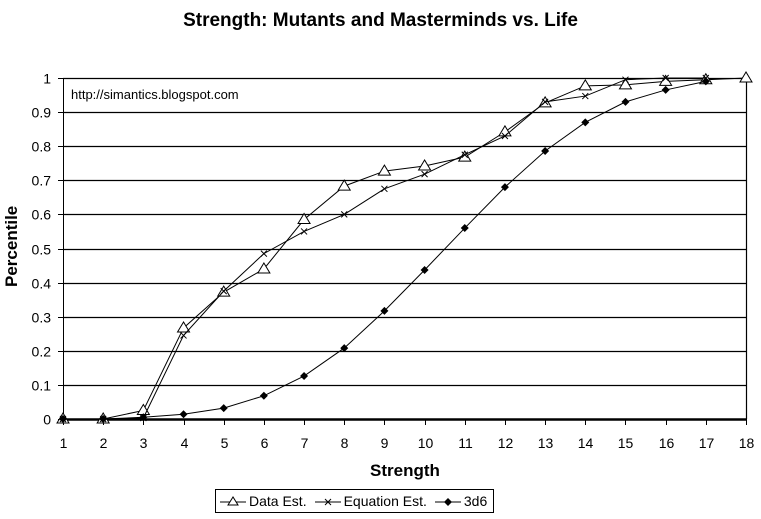 This screenshot has width=761, height=519. Describe the element at coordinates (104, 443) in the screenshot. I see `x-tick-label: 2` at that location.